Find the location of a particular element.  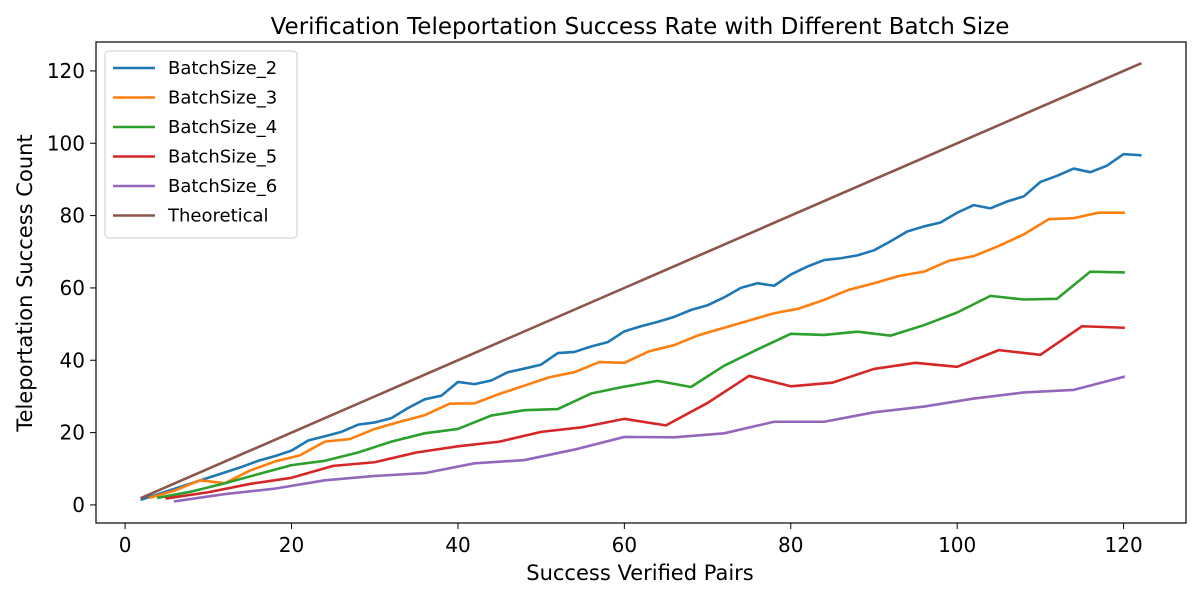

x-tick-label: 40 is located at coordinates (457, 545).